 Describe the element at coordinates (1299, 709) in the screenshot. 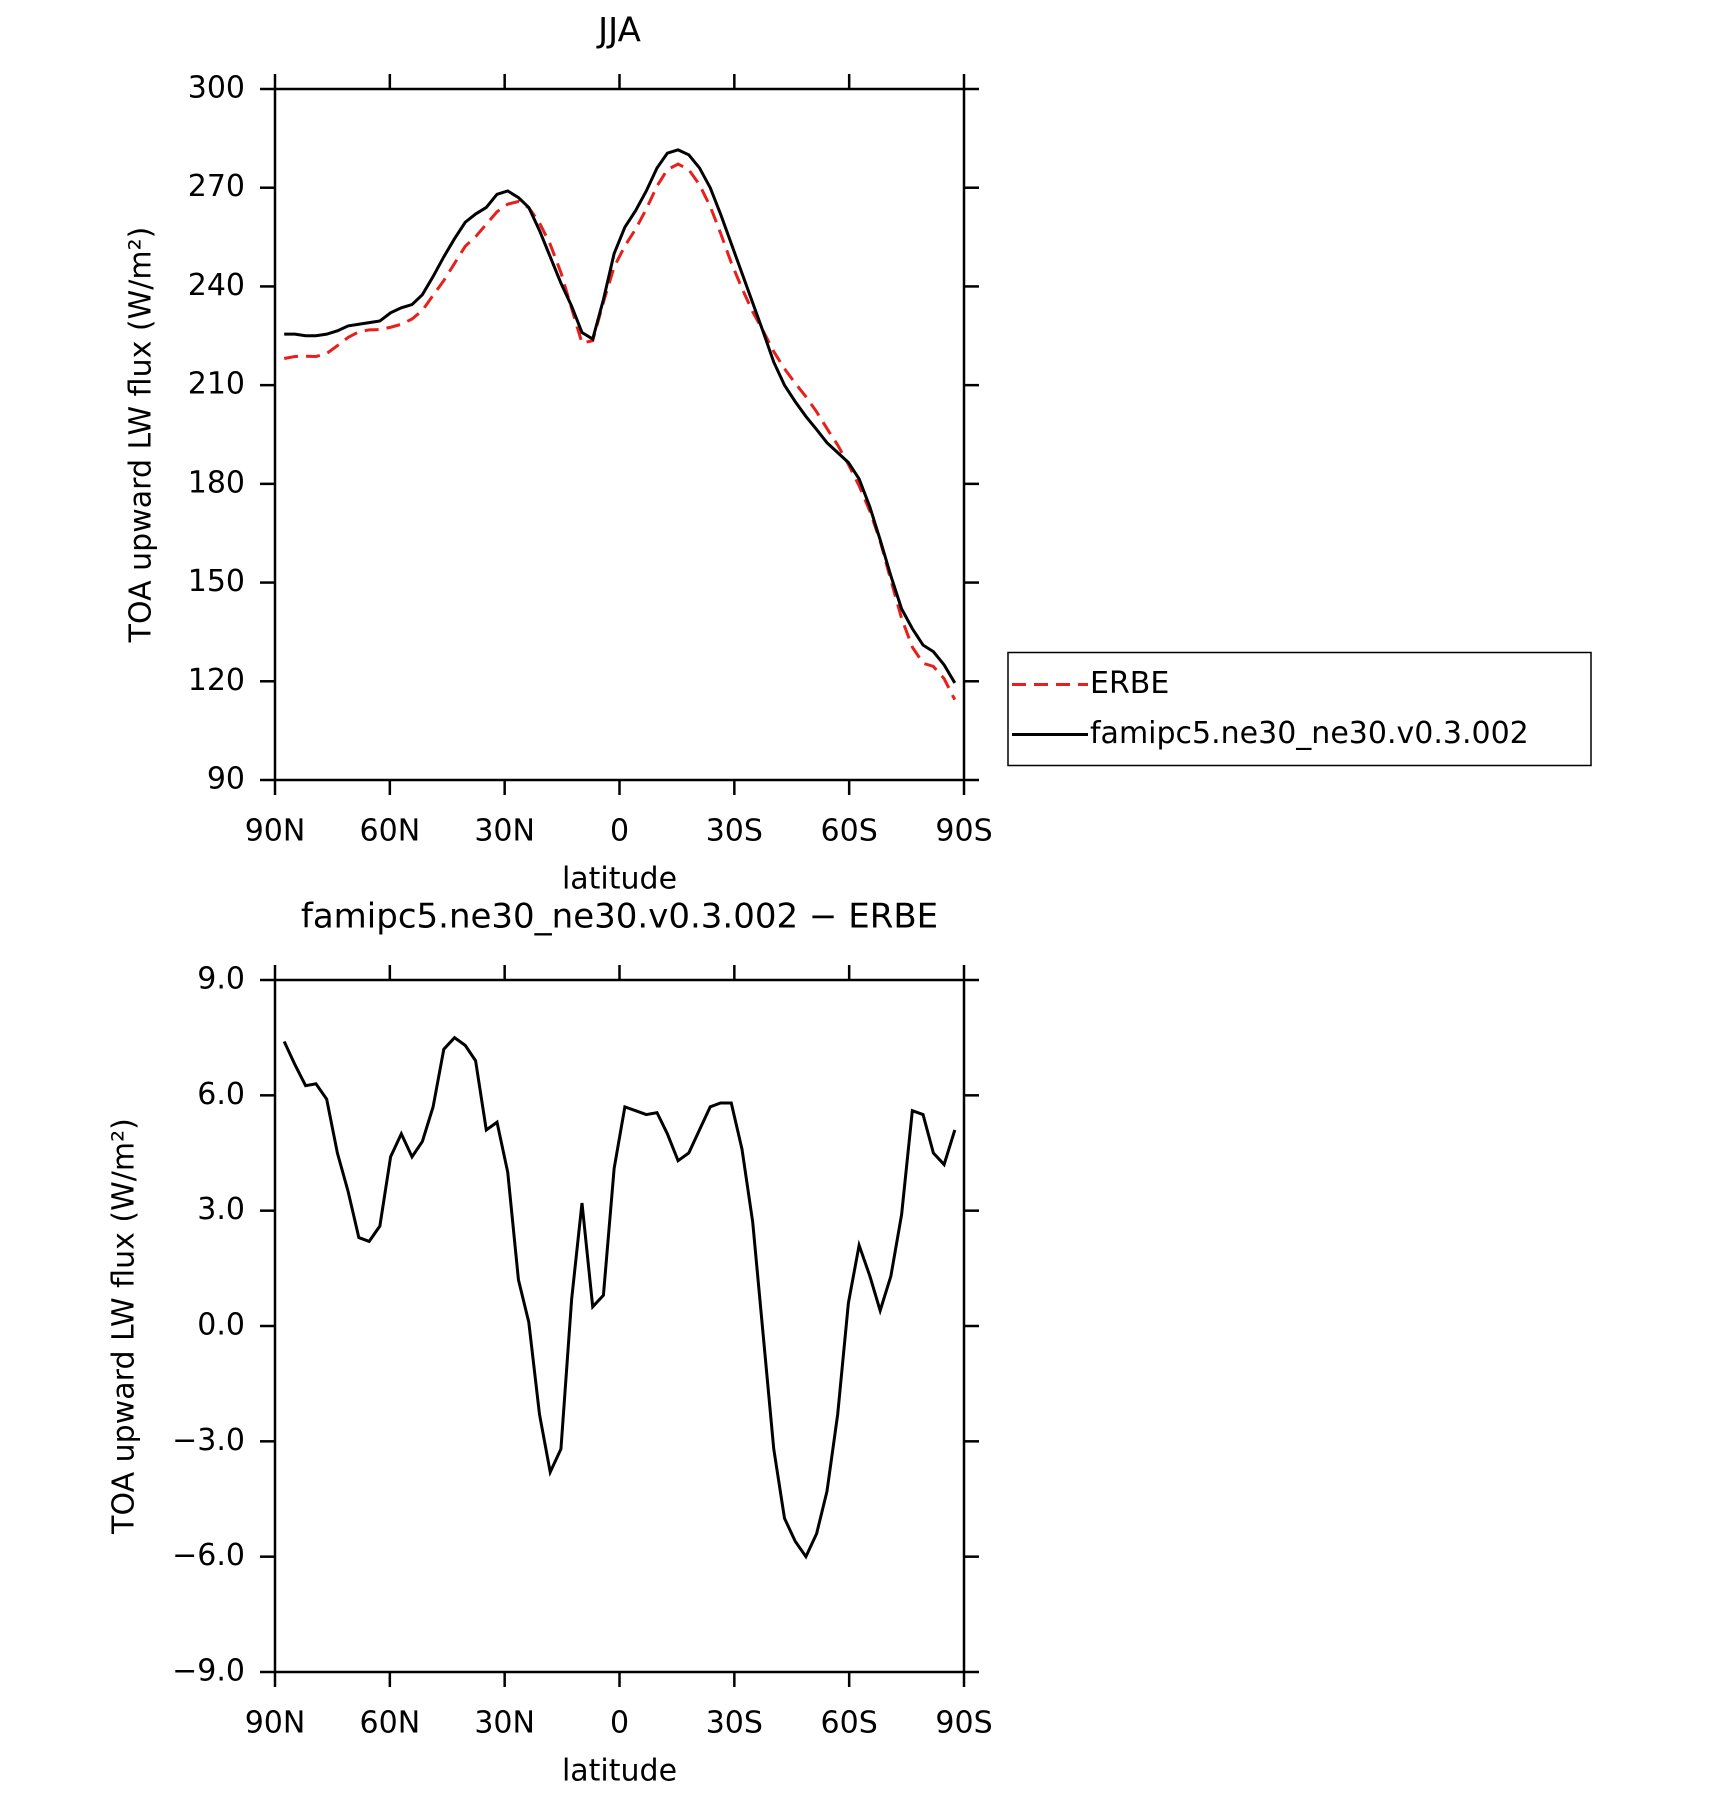

I see `legend-box` at that location.